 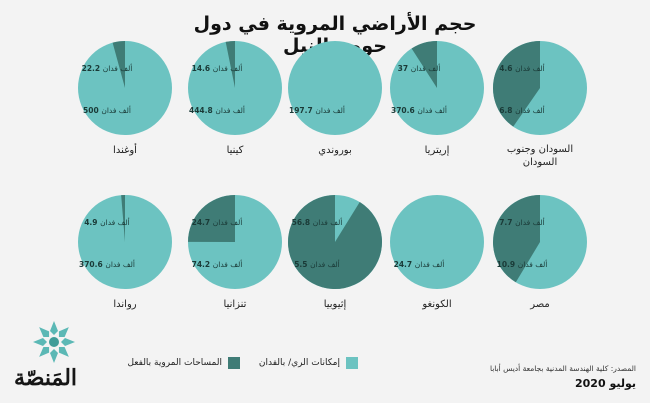 What do you see at coordinates (235, 150) in the screenshot?
I see `pie-1-name: كينيا` at bounding box center [235, 150].